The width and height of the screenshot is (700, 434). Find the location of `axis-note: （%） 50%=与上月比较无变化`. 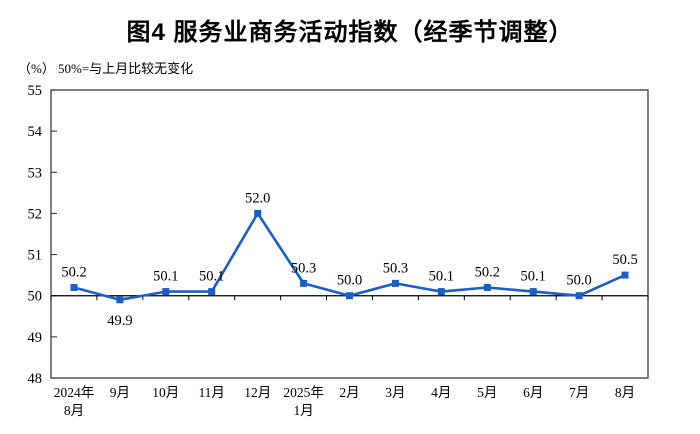

axis-note: （%） 50%=与上月比较无变化 is located at coordinates (350, 67).